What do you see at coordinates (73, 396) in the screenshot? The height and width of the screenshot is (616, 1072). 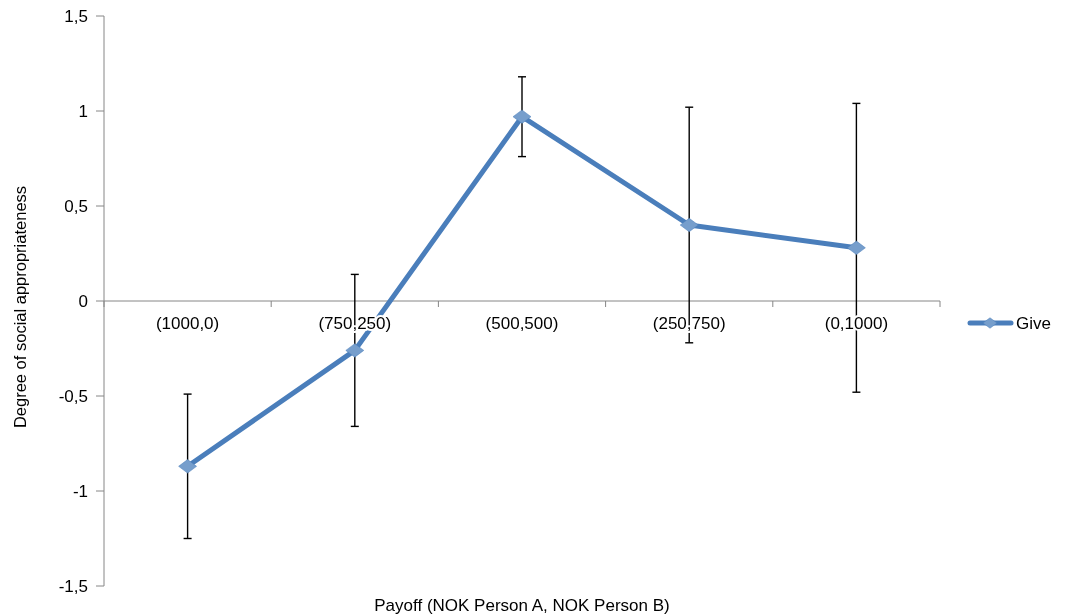 I see `y-tick-label: -0,5` at bounding box center [73, 396].